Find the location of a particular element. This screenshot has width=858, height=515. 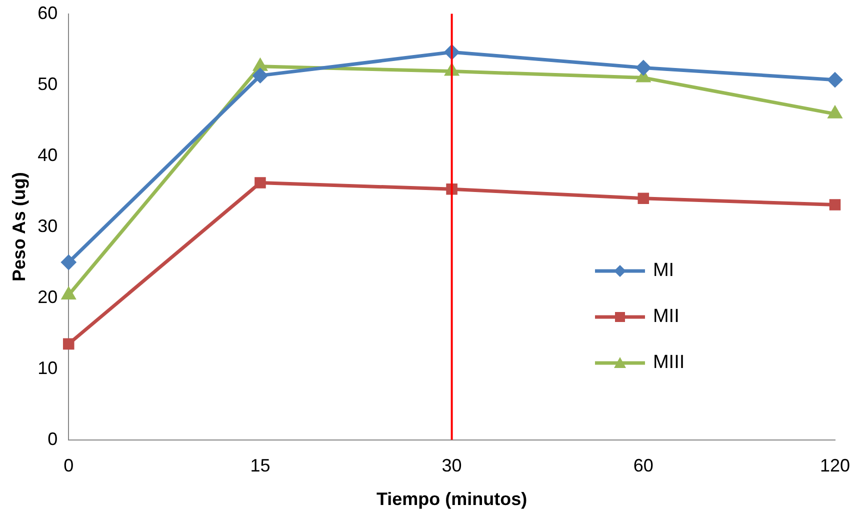

y-axis-title: Peso As (ug) is located at coordinates (18, 227).